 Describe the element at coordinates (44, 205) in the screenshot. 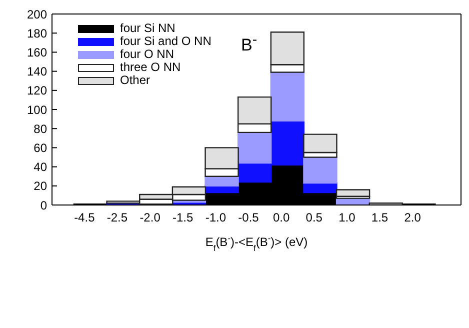

I see `y-tick-label: 0` at that location.